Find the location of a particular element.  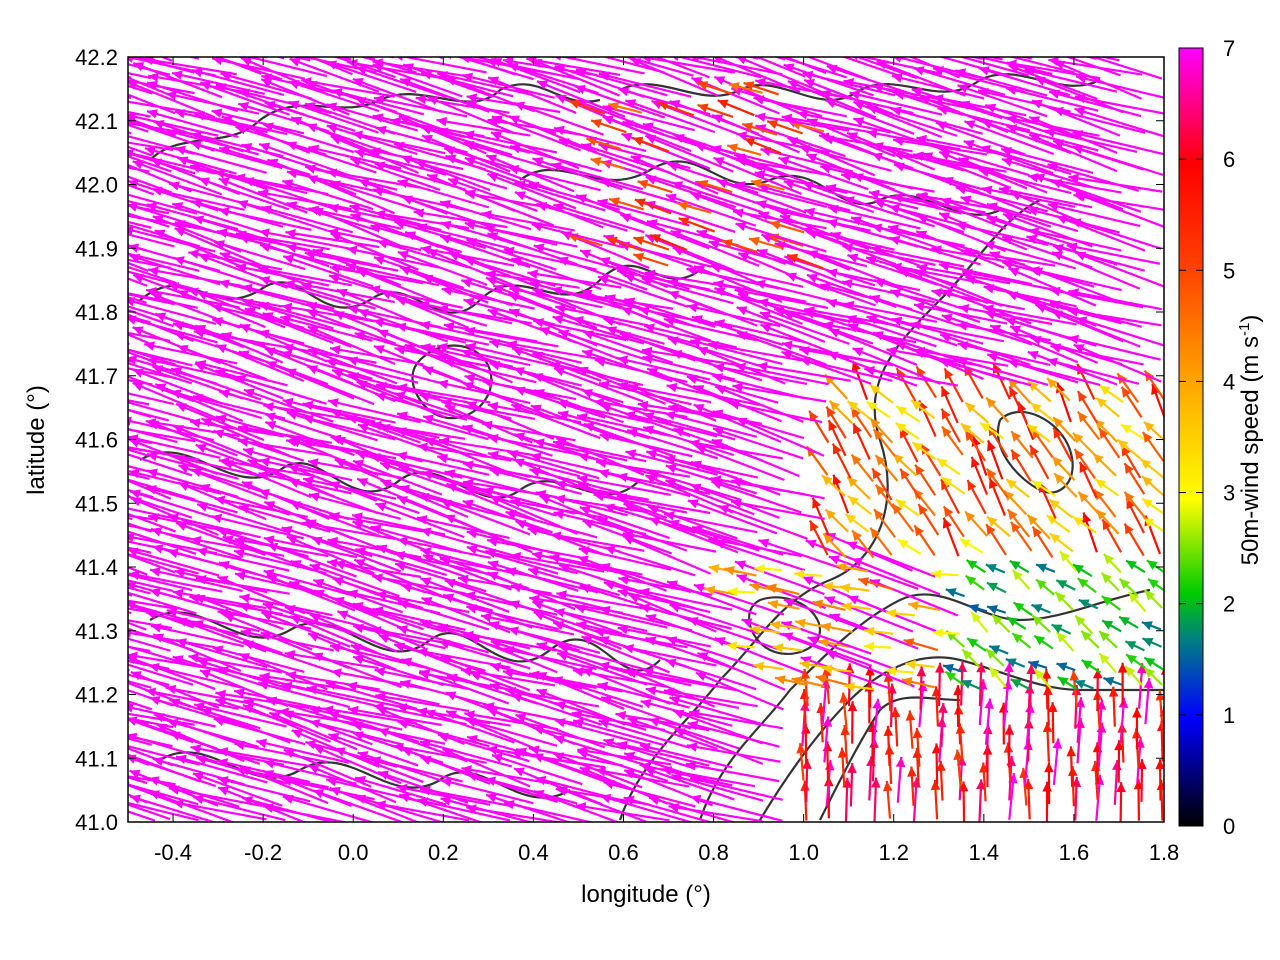

x-axis-title: longitude (°) is located at coordinates (646, 894).